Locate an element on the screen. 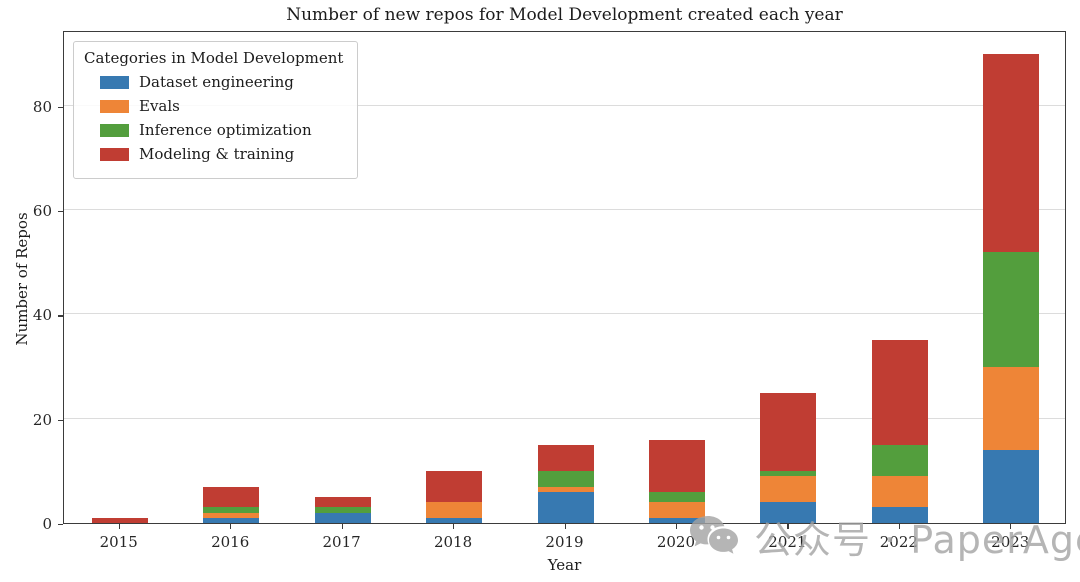 Image resolution: width=1080 pixels, height=582 pixels. legend-label: Inference optimization is located at coordinates (225, 130).